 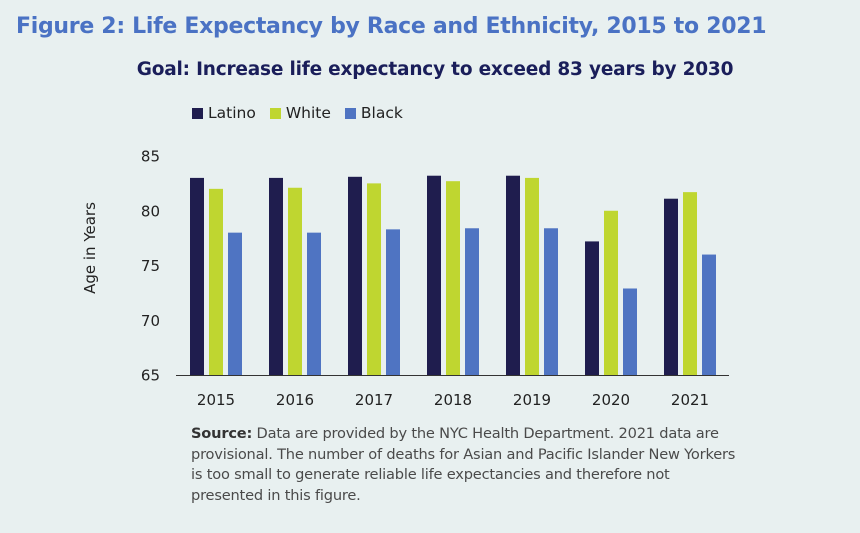 I want to click on bar-white-2016, so click(x=295, y=281).